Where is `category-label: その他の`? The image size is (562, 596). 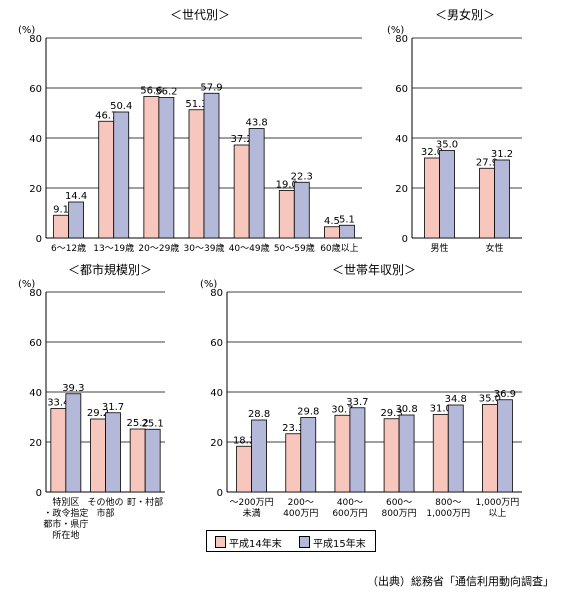
category-label: その他の is located at coordinates (105, 502).